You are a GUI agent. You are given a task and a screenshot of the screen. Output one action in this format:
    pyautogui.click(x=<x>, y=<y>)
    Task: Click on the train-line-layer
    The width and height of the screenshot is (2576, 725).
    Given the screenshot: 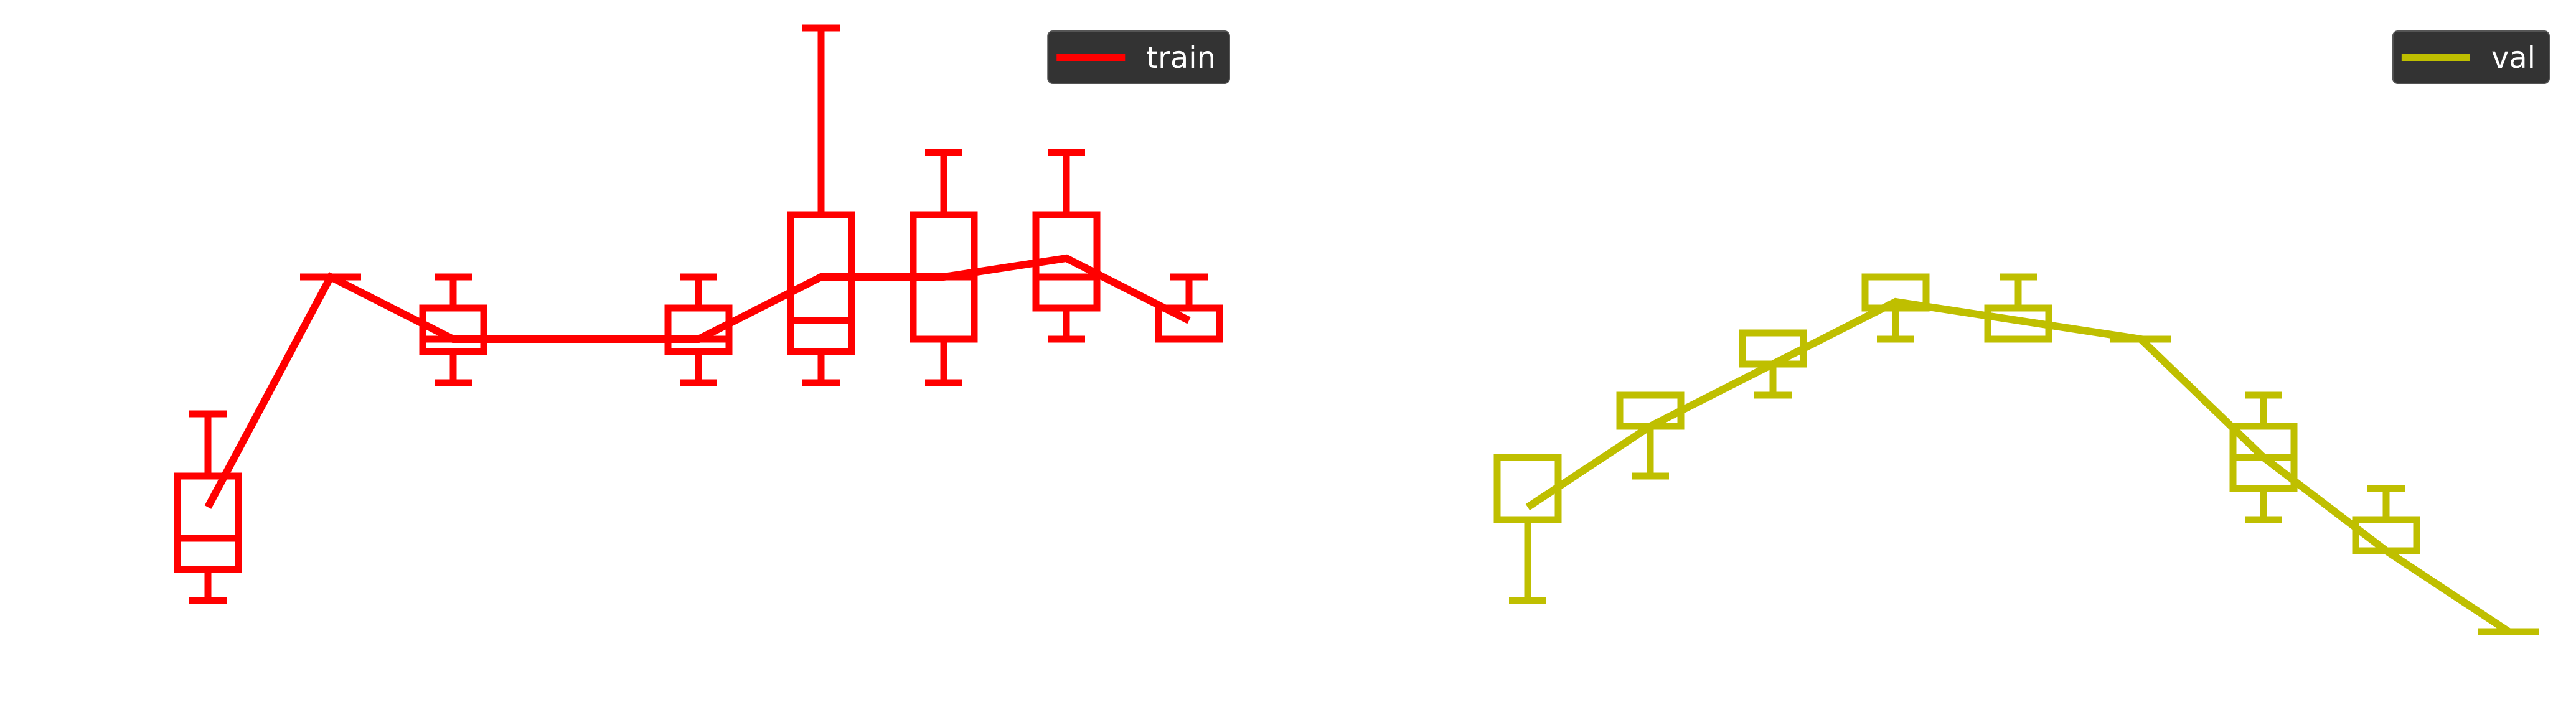 What is the action you would take?
    pyautogui.click(x=697, y=381)
    